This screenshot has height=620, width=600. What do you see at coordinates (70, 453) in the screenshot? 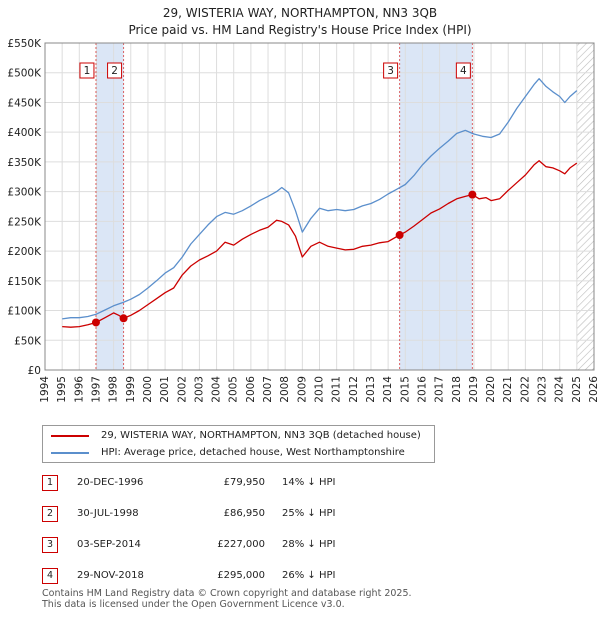
I see `legend-swatch-blue` at bounding box center [70, 453].